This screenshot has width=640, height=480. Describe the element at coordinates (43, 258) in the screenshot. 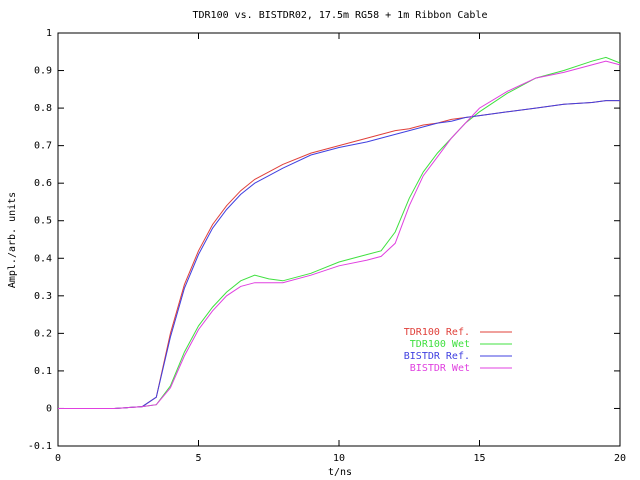

I see `y-tick-label: 0.4` at that location.